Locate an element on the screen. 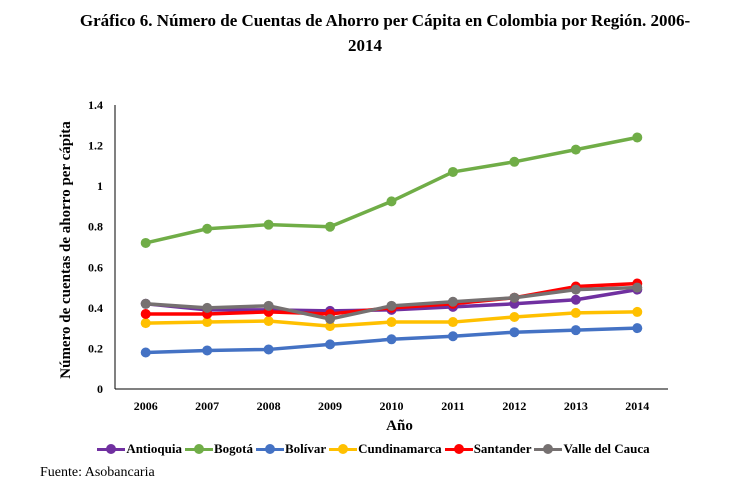 The width and height of the screenshot is (730, 493). legend-item: Santander is located at coordinates (488, 449).